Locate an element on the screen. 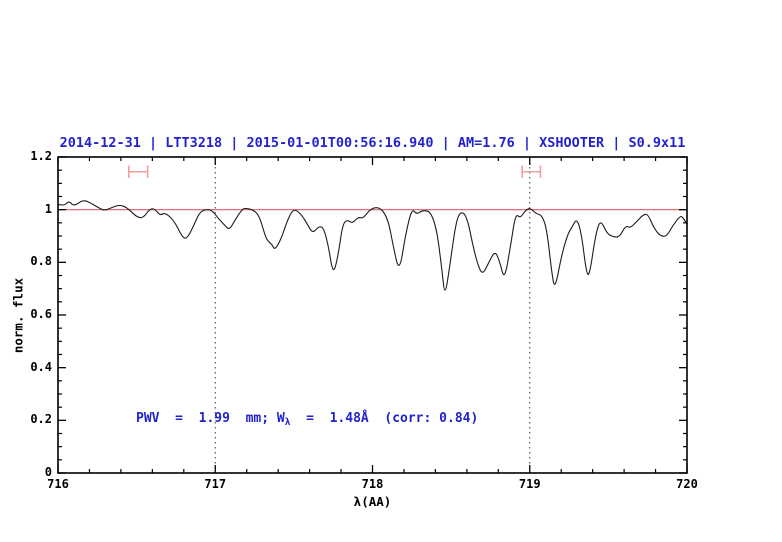 The width and height of the screenshot is (782, 542). spectrum-curve is located at coordinates (372, 245).